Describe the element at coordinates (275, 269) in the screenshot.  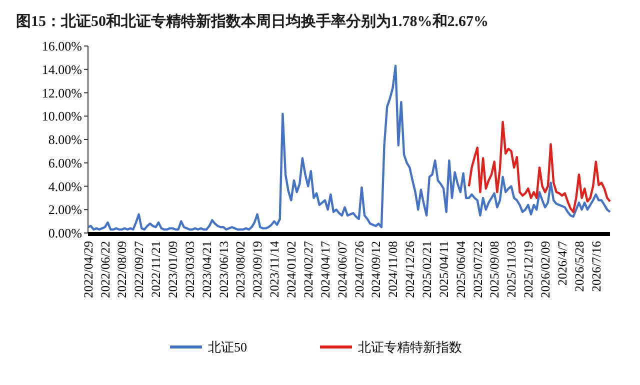
I see `x-tick-label: 2023/11/14` at that location.